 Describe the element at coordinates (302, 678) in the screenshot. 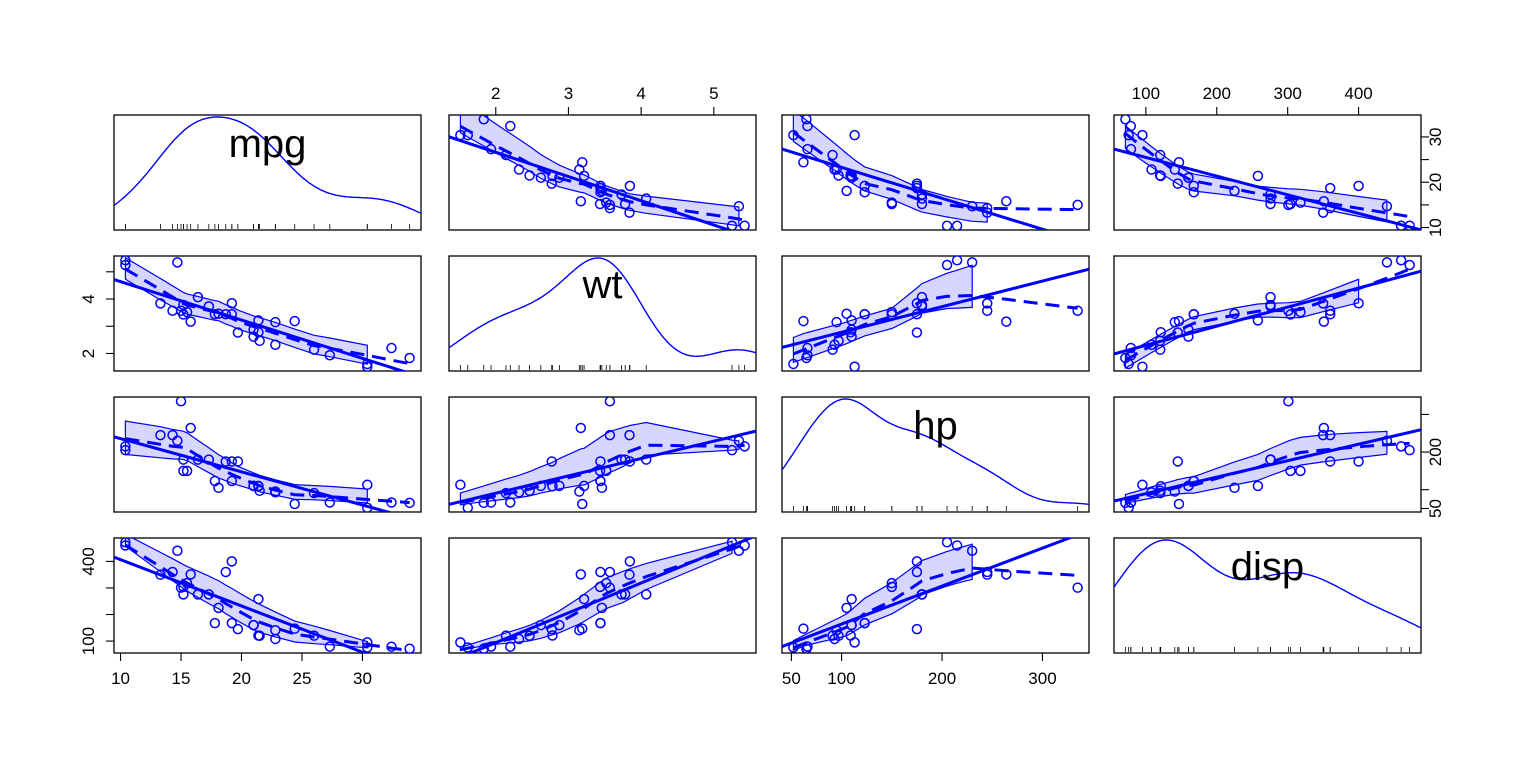

I see `tick-label: 25` at that location.